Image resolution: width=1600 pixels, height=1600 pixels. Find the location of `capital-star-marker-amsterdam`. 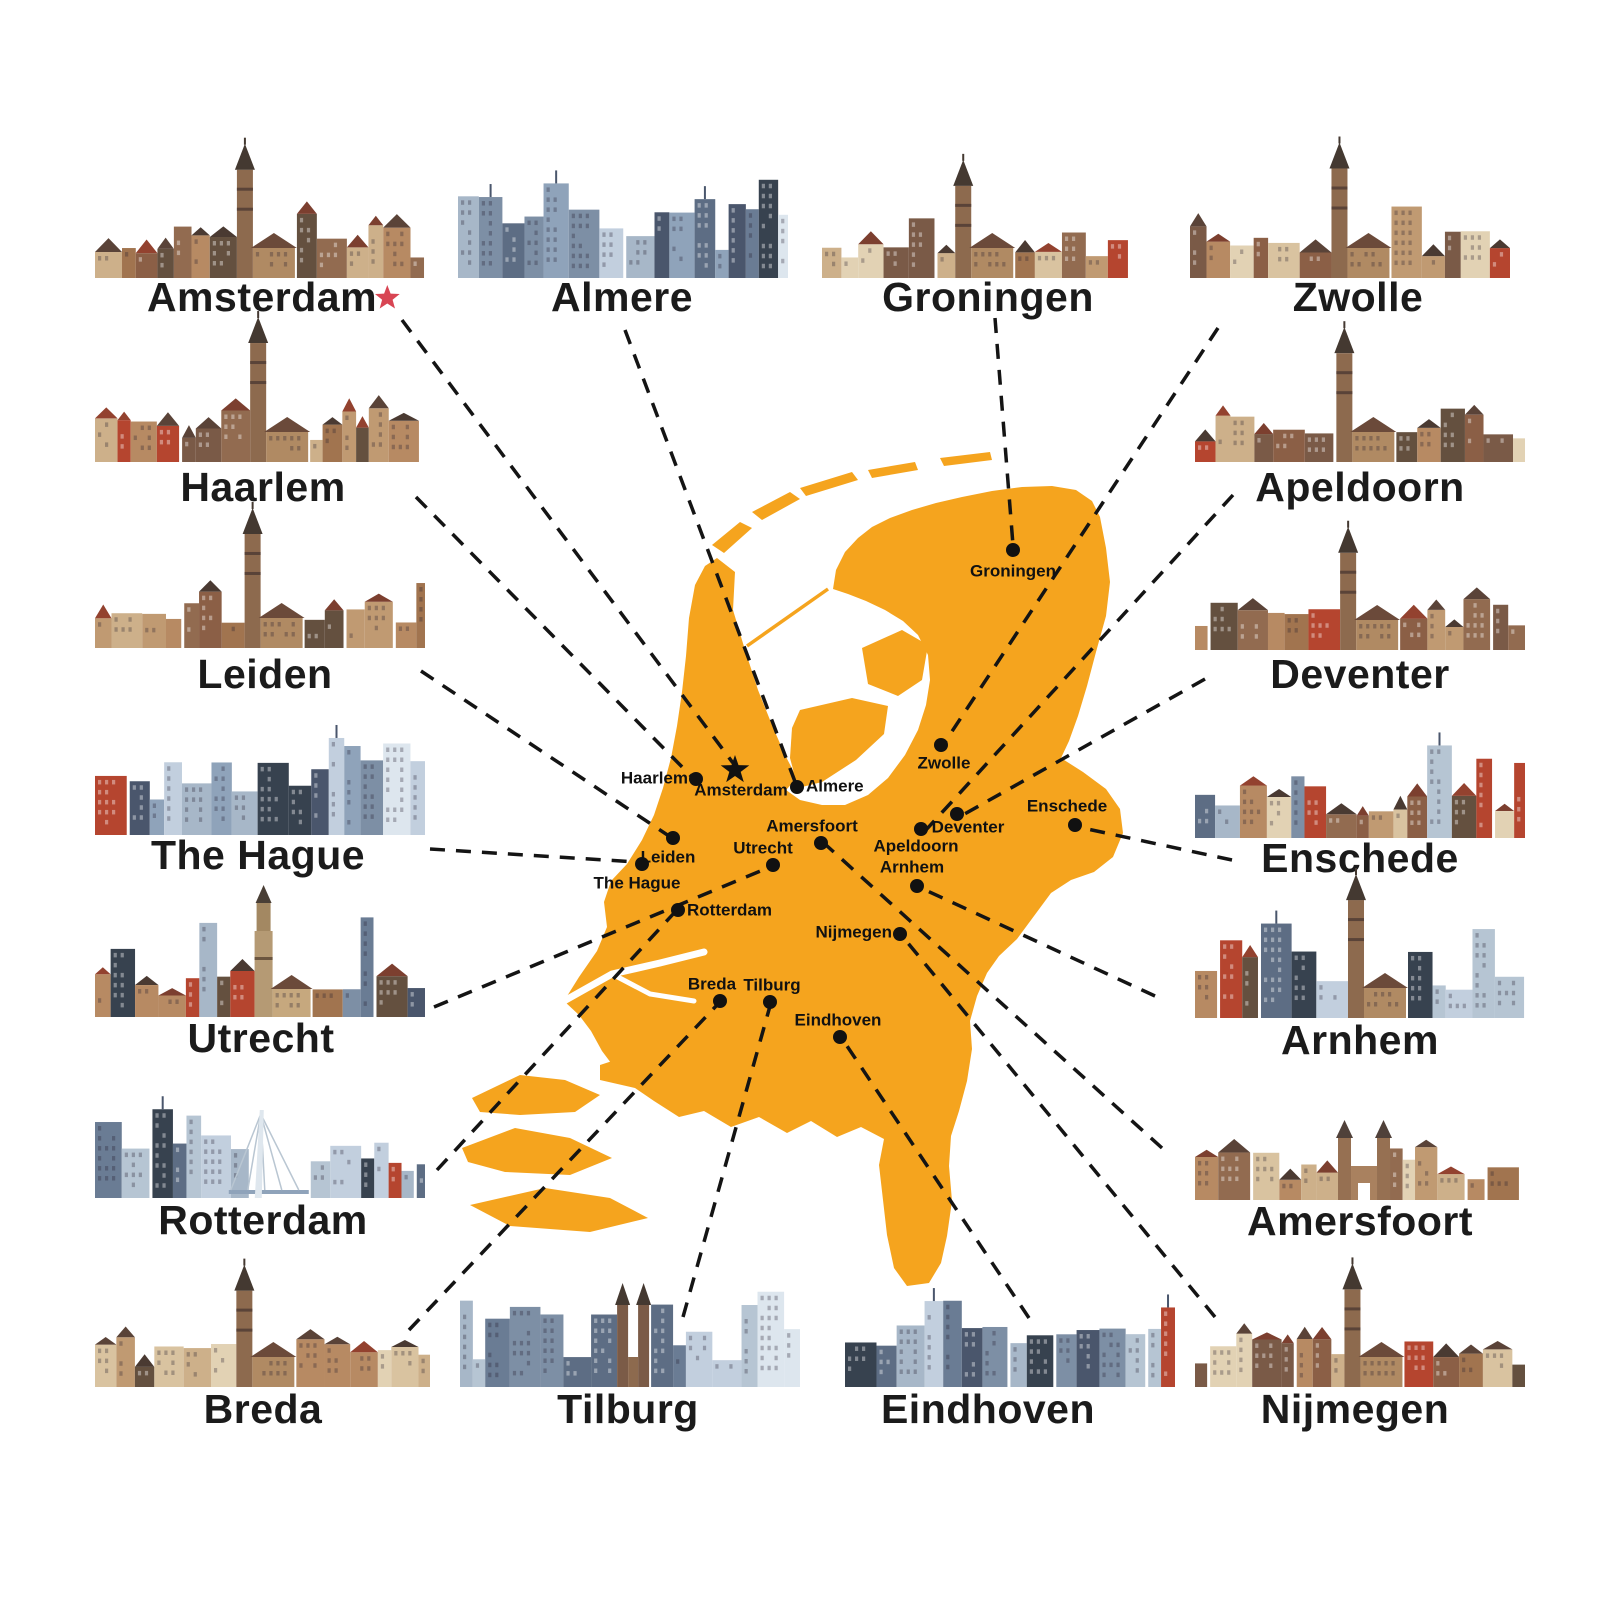

capital-star-marker-amsterdam is located at coordinates (735, 769).